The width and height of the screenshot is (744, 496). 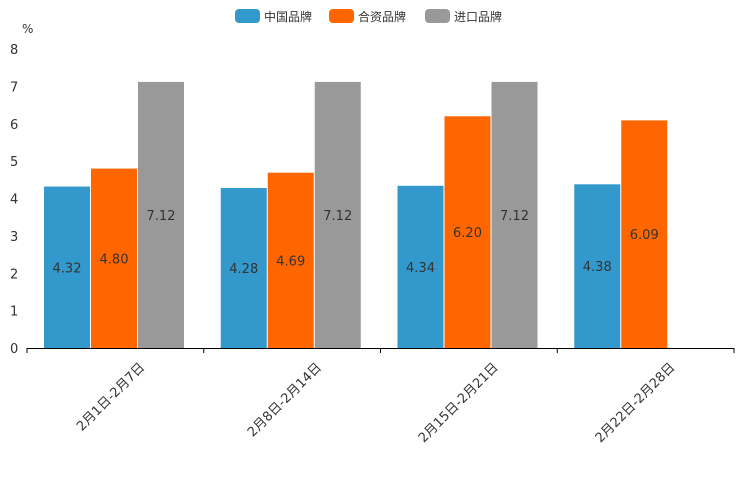 I want to click on legend-label: 中国品牌, so click(x=288, y=16).